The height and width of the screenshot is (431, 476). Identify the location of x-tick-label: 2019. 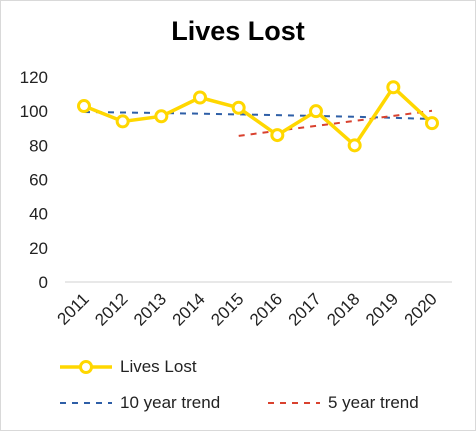
(382, 309).